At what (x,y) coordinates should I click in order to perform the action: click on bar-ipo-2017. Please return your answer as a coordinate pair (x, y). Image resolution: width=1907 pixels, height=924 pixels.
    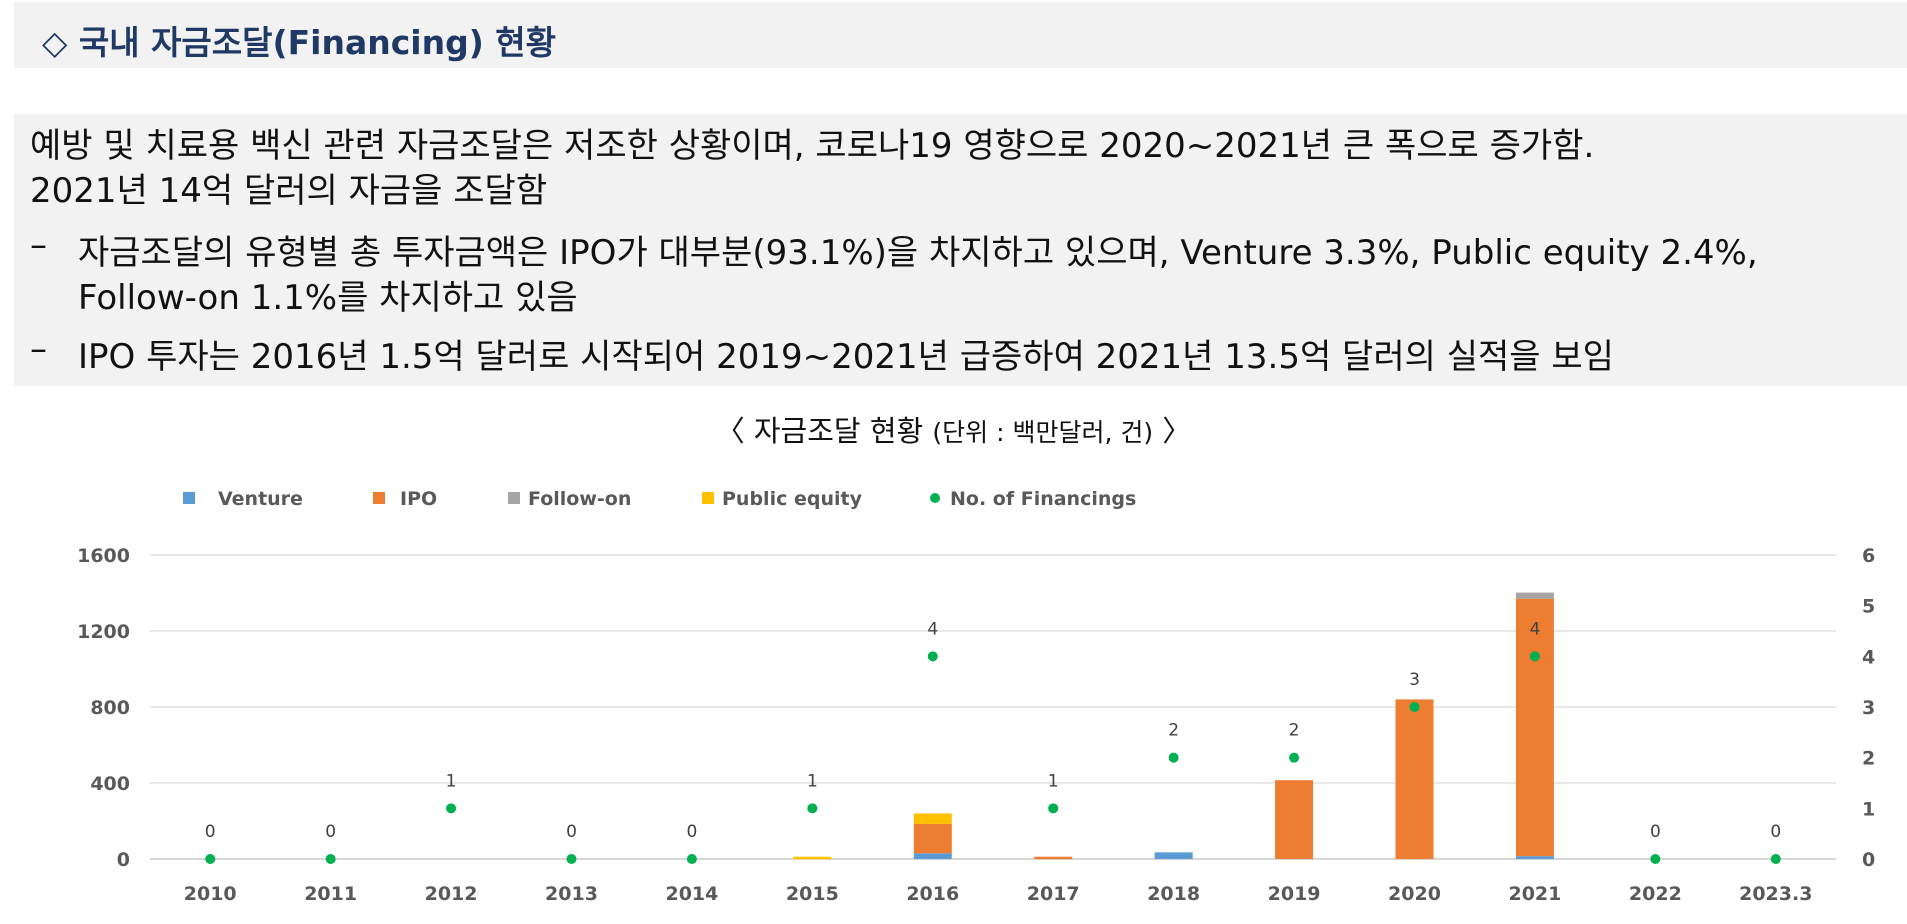
    Looking at the image, I should click on (1053, 858).